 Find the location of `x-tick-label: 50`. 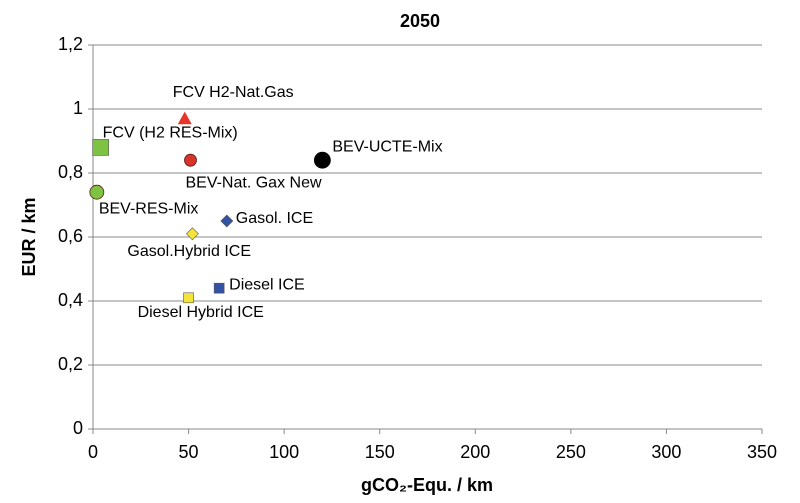

x-tick-label: 50 is located at coordinates (189, 452).